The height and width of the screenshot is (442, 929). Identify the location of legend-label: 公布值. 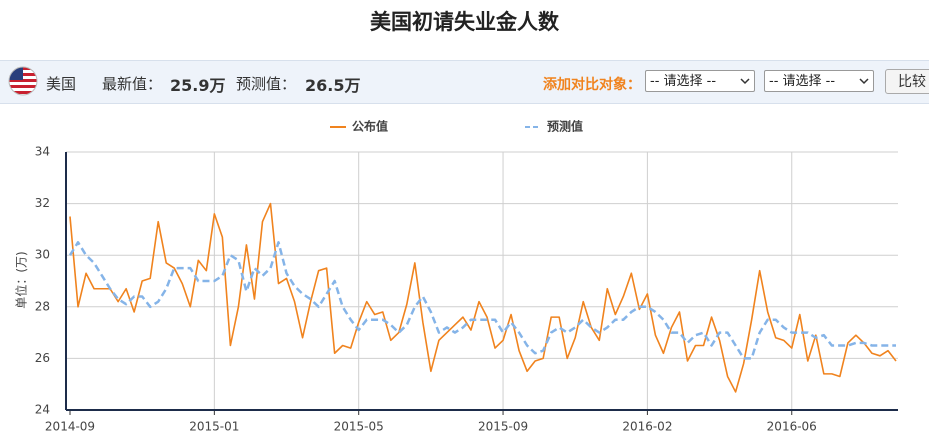
(370, 126).